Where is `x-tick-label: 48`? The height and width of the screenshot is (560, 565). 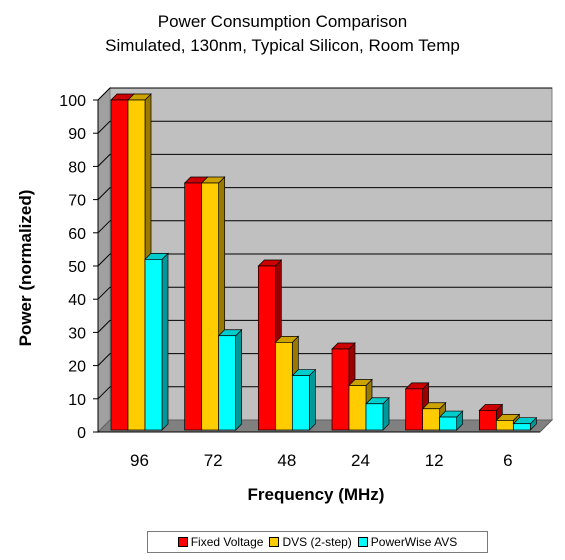
x-tick-label: 48 is located at coordinates (286, 460).